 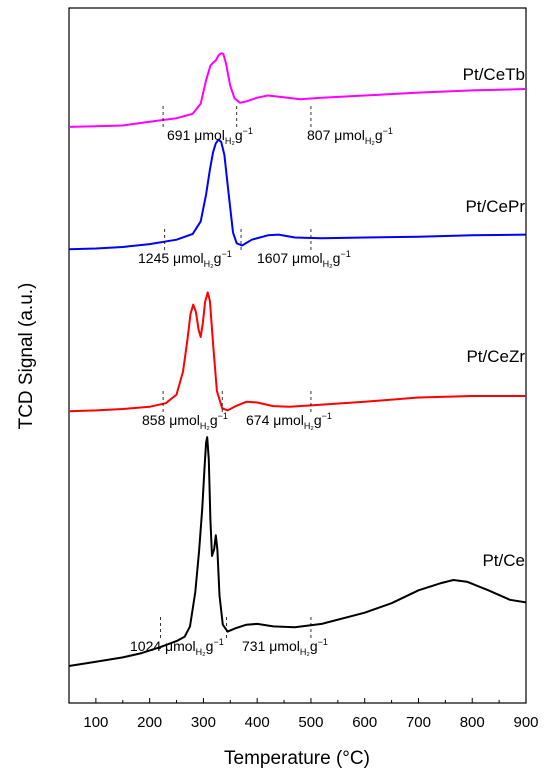 I want to click on x-tick-label-100: 100, so click(x=95, y=722).